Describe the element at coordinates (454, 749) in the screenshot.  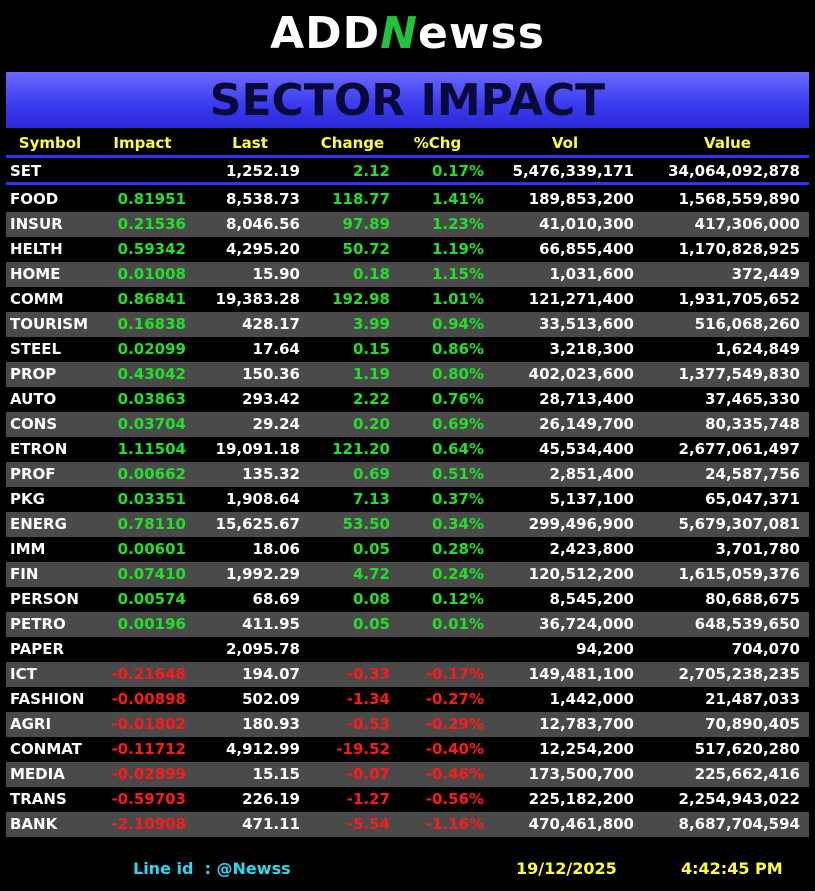
I see `pct-change: -0.40%` at that location.